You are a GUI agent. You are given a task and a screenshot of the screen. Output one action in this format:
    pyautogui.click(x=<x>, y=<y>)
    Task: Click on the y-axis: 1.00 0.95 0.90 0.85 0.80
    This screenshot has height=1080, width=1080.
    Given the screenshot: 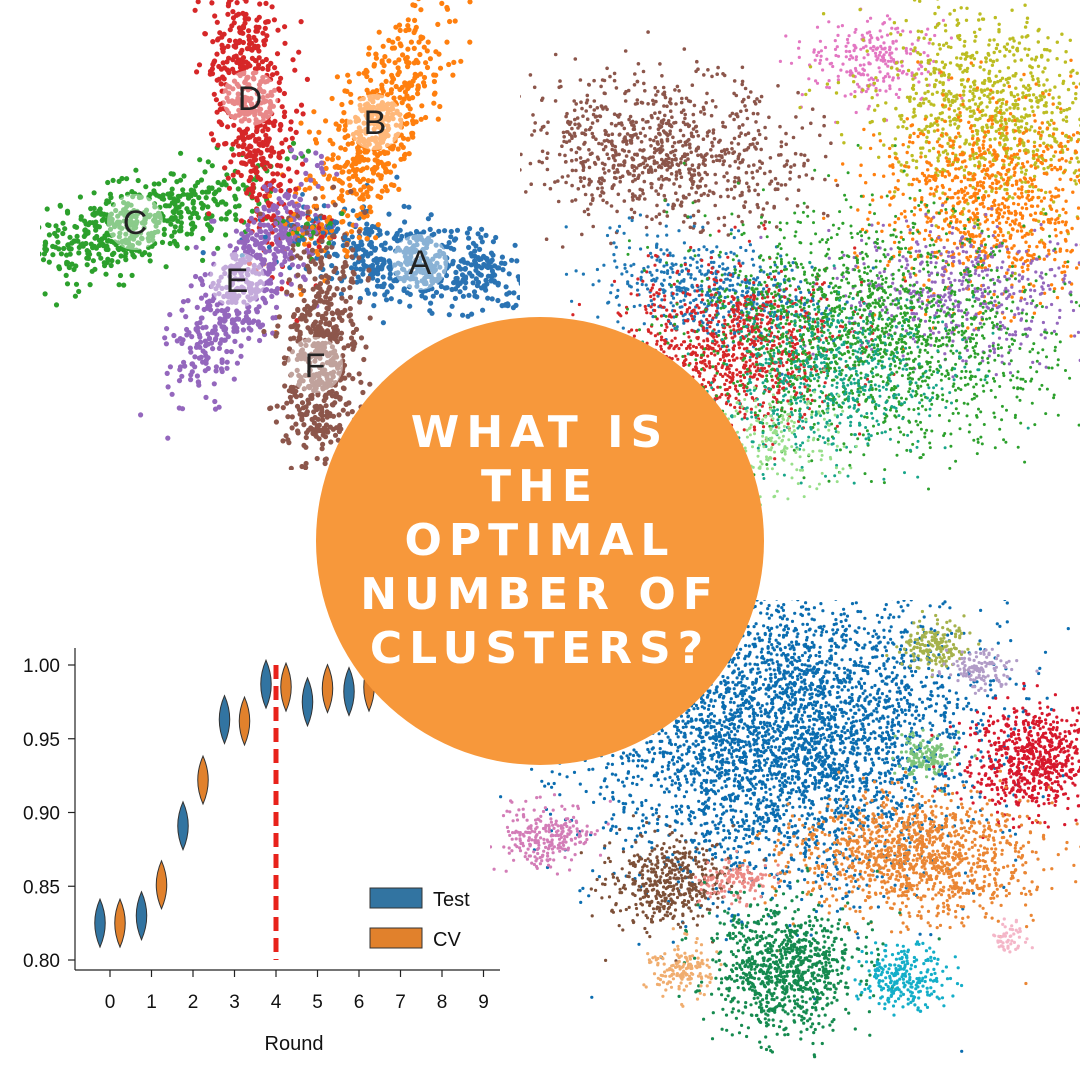 What is the action you would take?
    pyautogui.click(x=49, y=810)
    